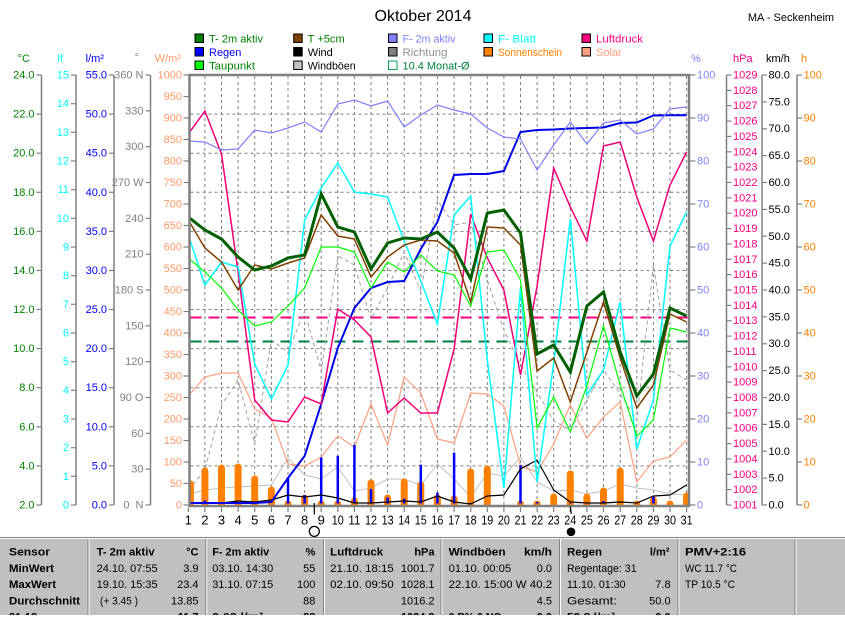 This screenshot has width=845, height=620. I want to click on svg-text: 26, so click(604, 520).